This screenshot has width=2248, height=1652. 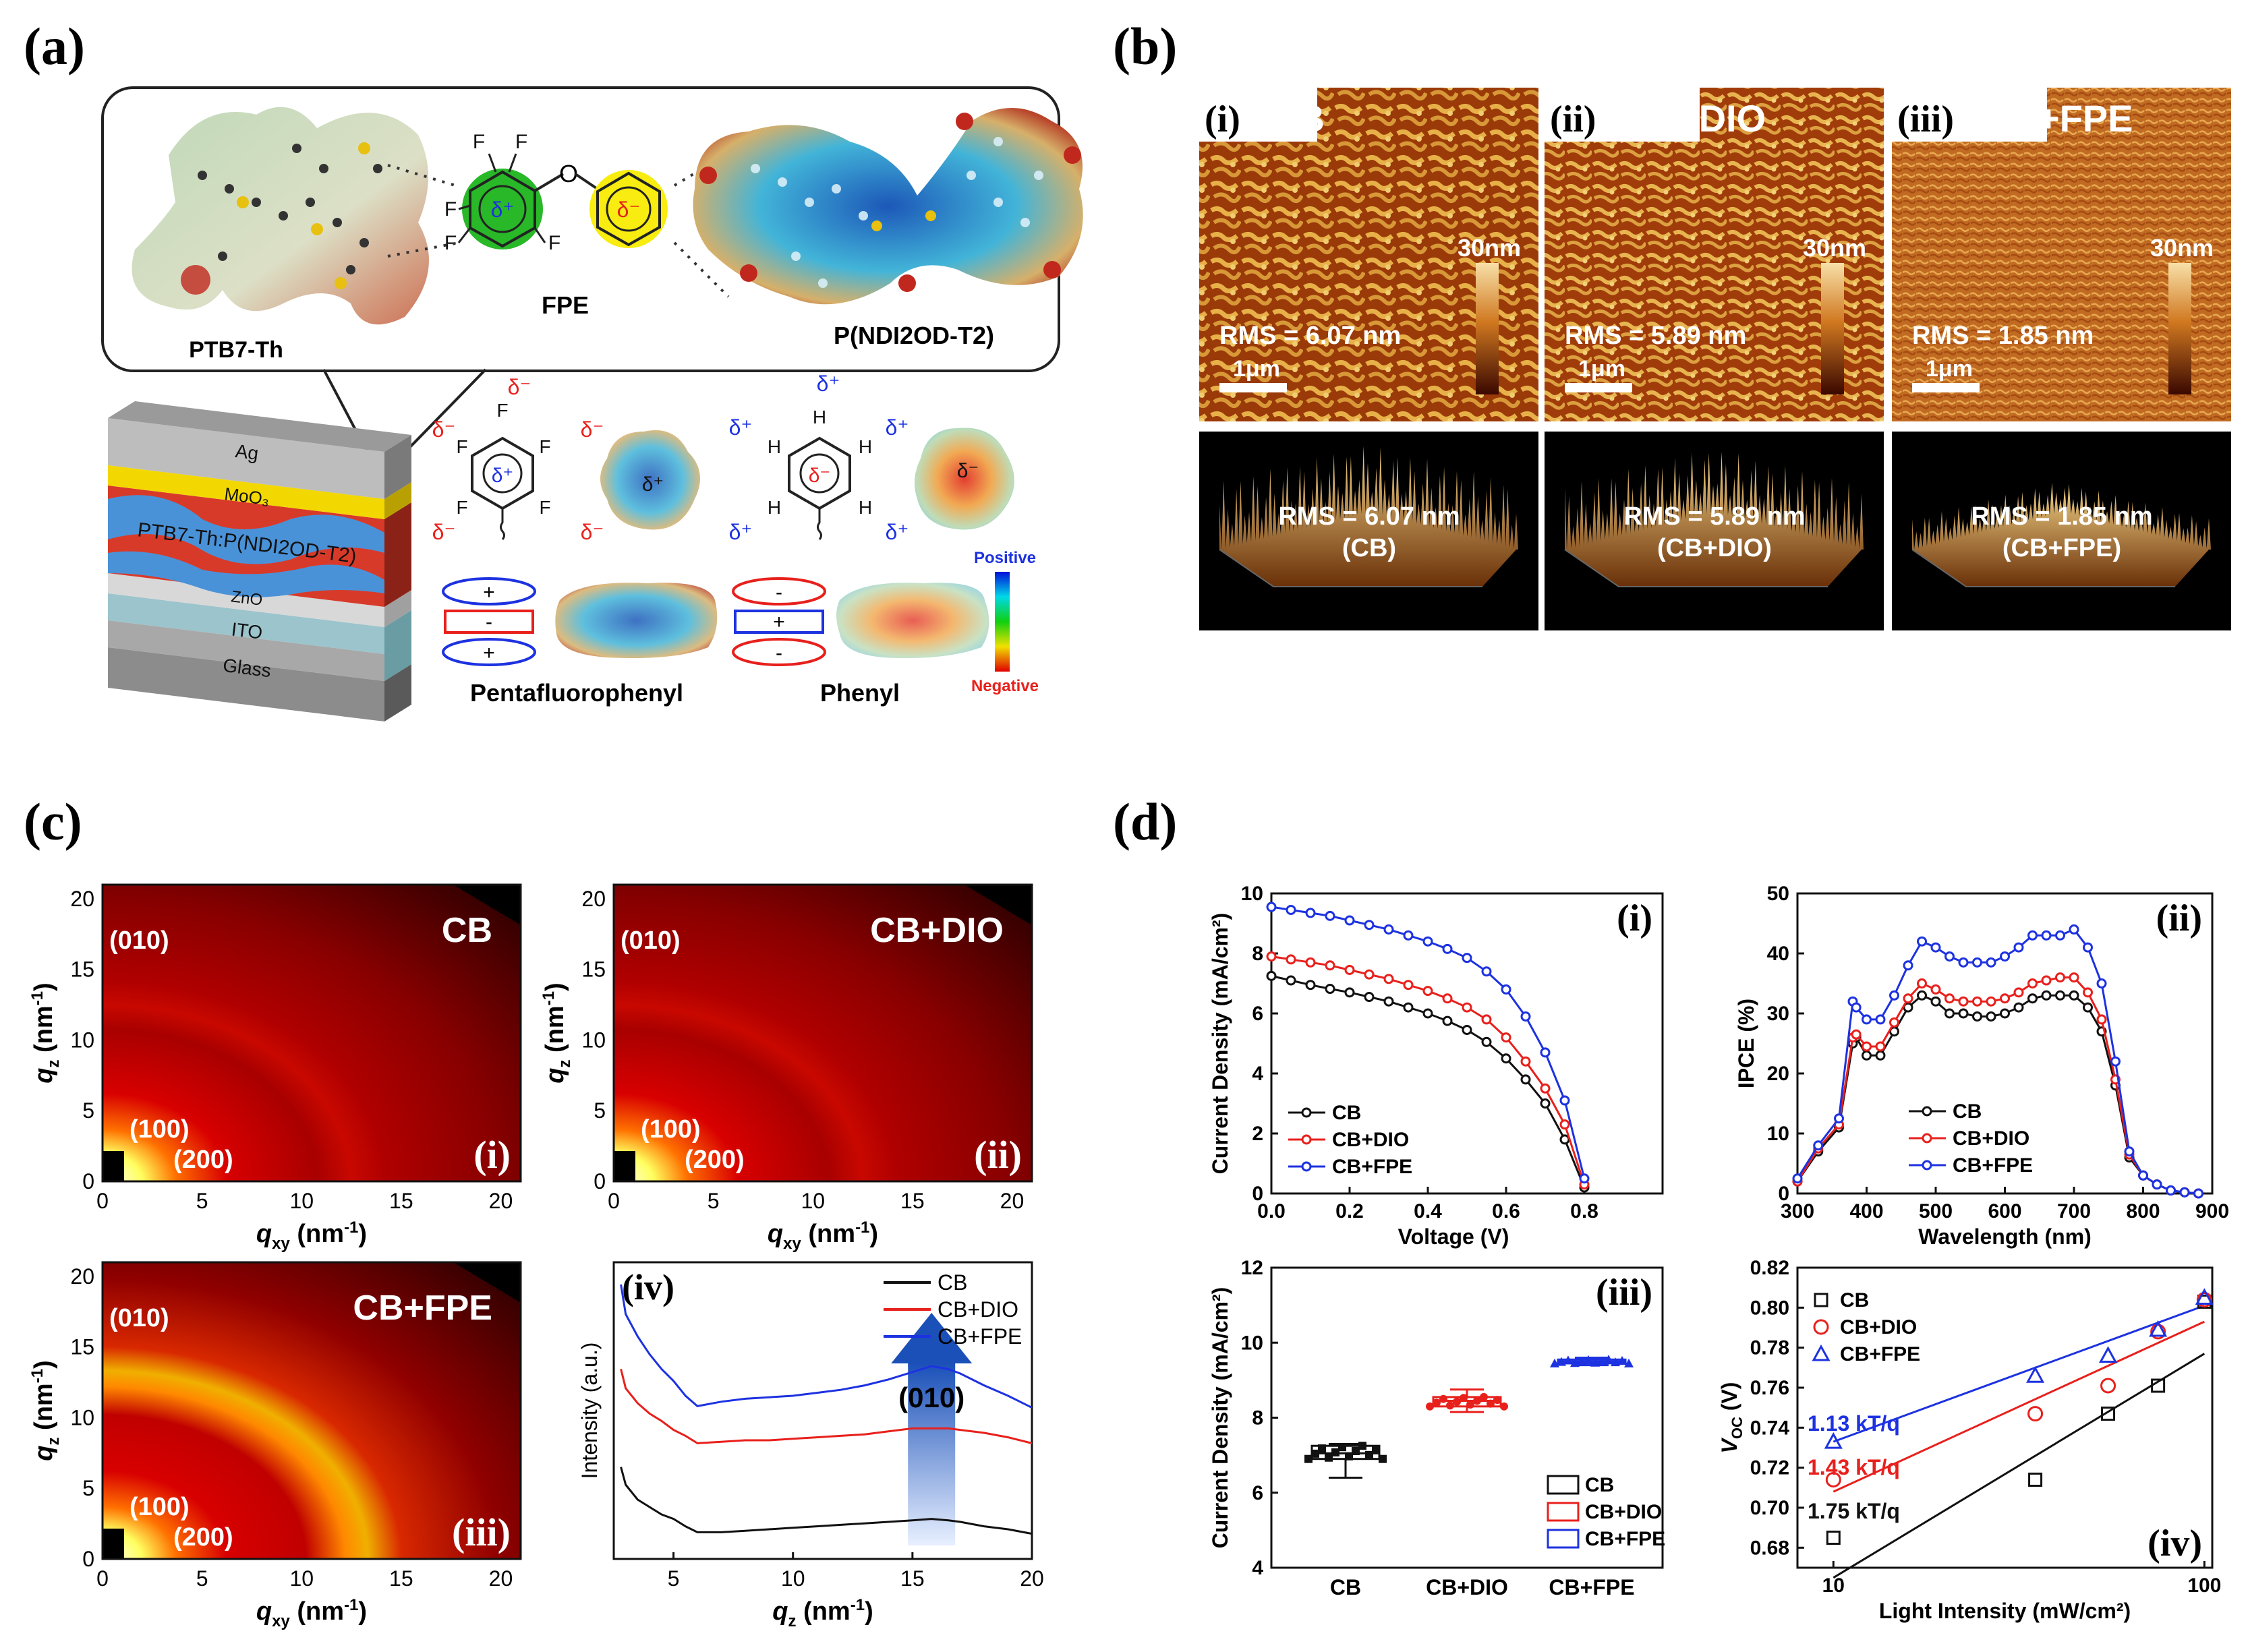 What do you see at coordinates (1770, 1428) in the screenshot?
I see `ytick-label: 0.74` at bounding box center [1770, 1428].